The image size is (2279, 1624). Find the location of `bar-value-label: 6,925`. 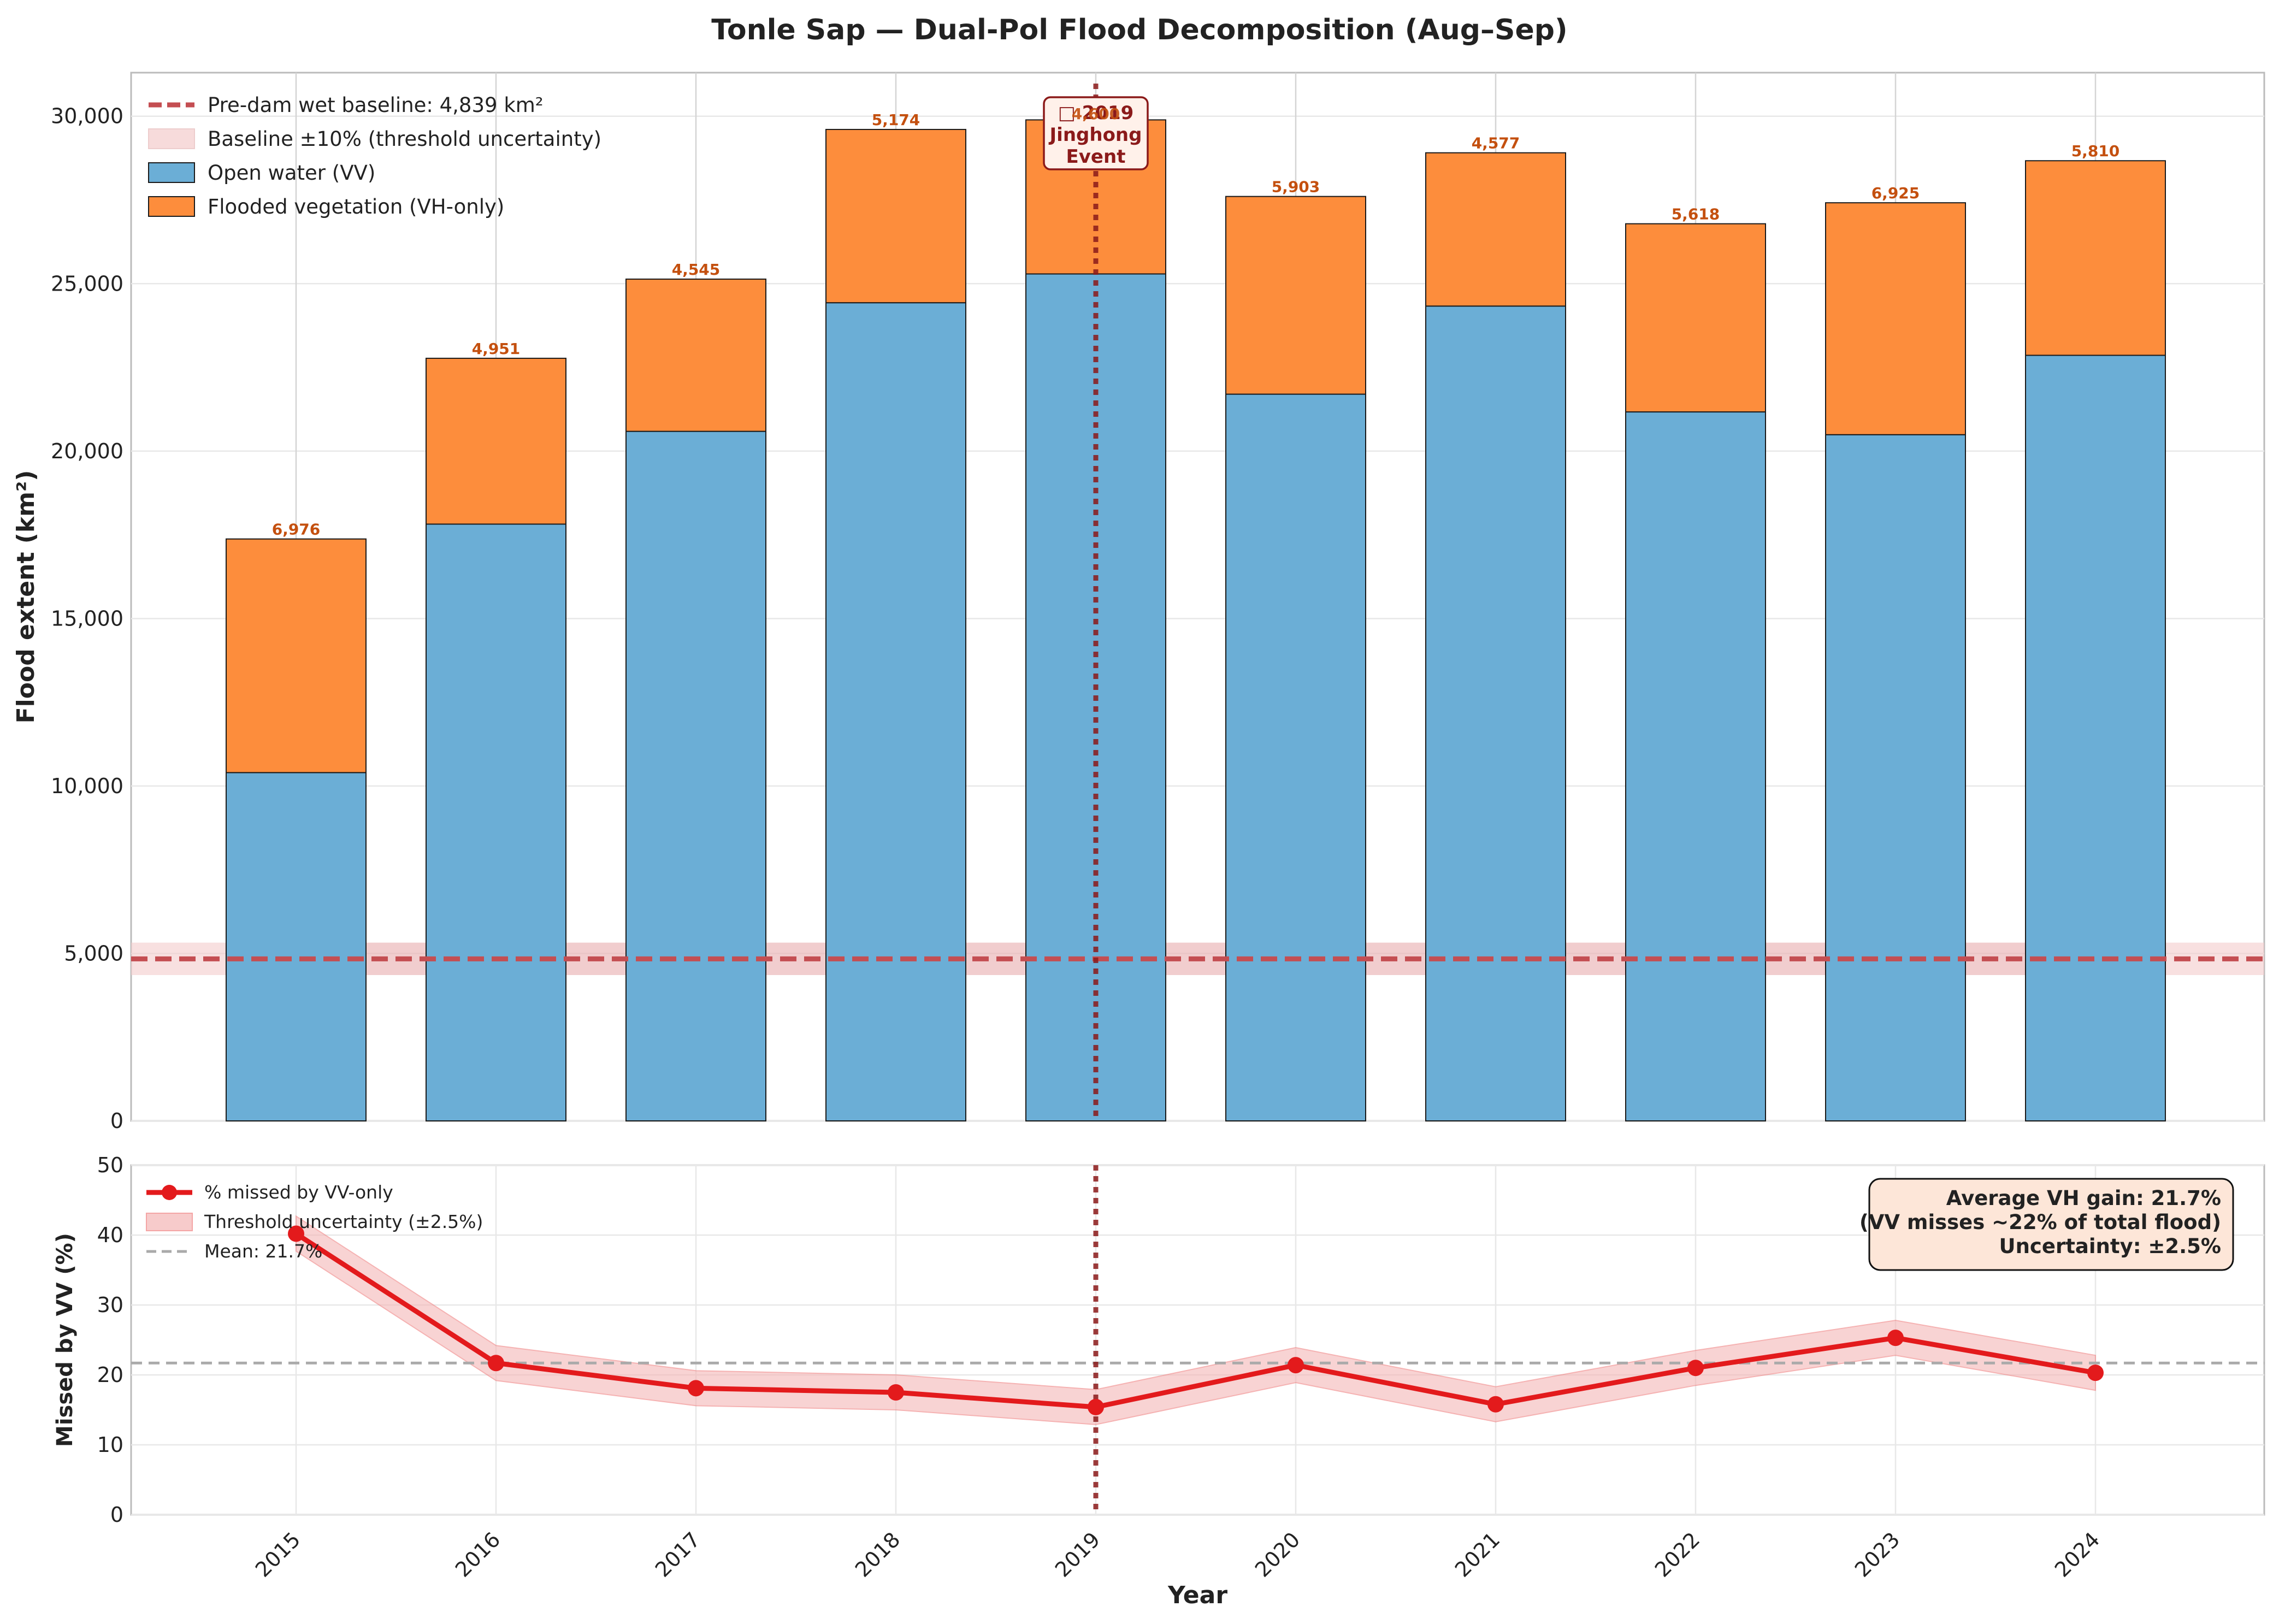

bar-value-label: 6,925 is located at coordinates (1896, 193).